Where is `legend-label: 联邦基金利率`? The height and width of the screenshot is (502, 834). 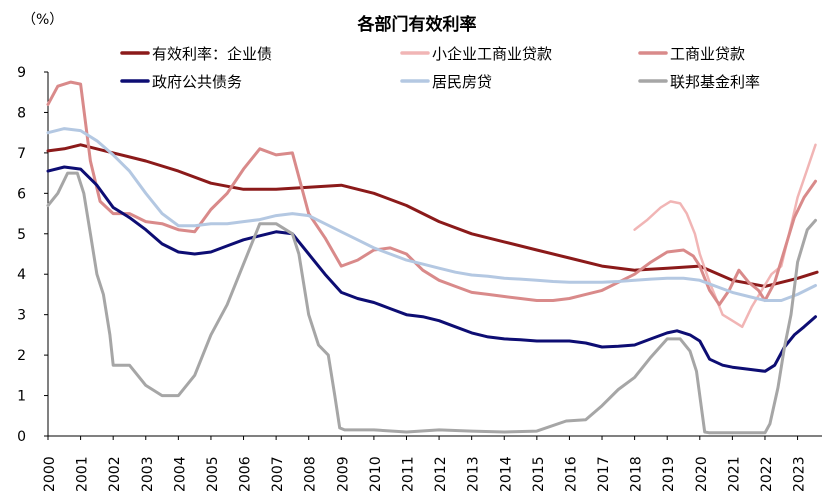 legend-label: 联邦基金利率 is located at coordinates (715, 82).